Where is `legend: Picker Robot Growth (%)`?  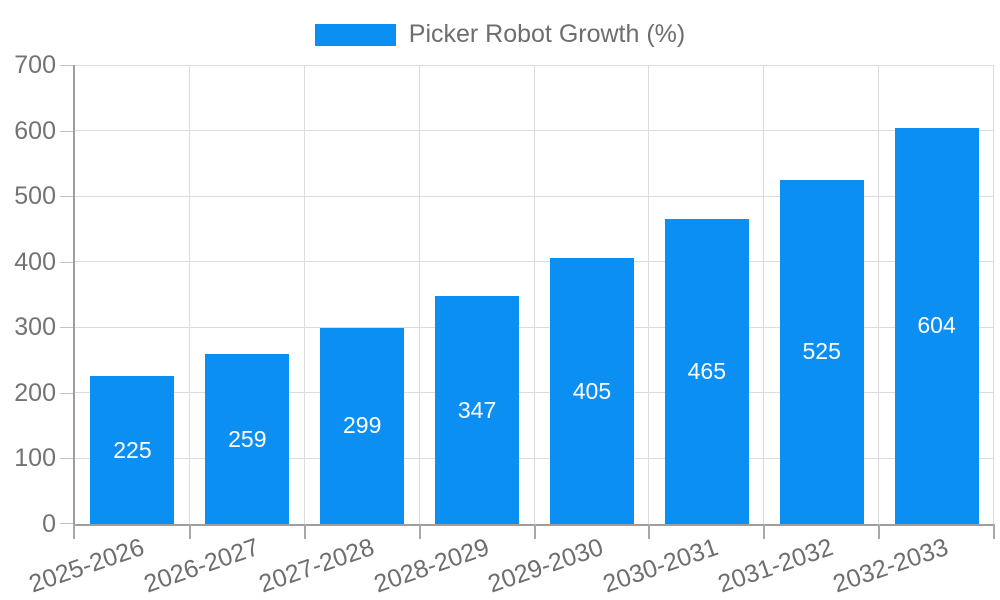
legend: Picker Robot Growth (%) is located at coordinates (500, 34).